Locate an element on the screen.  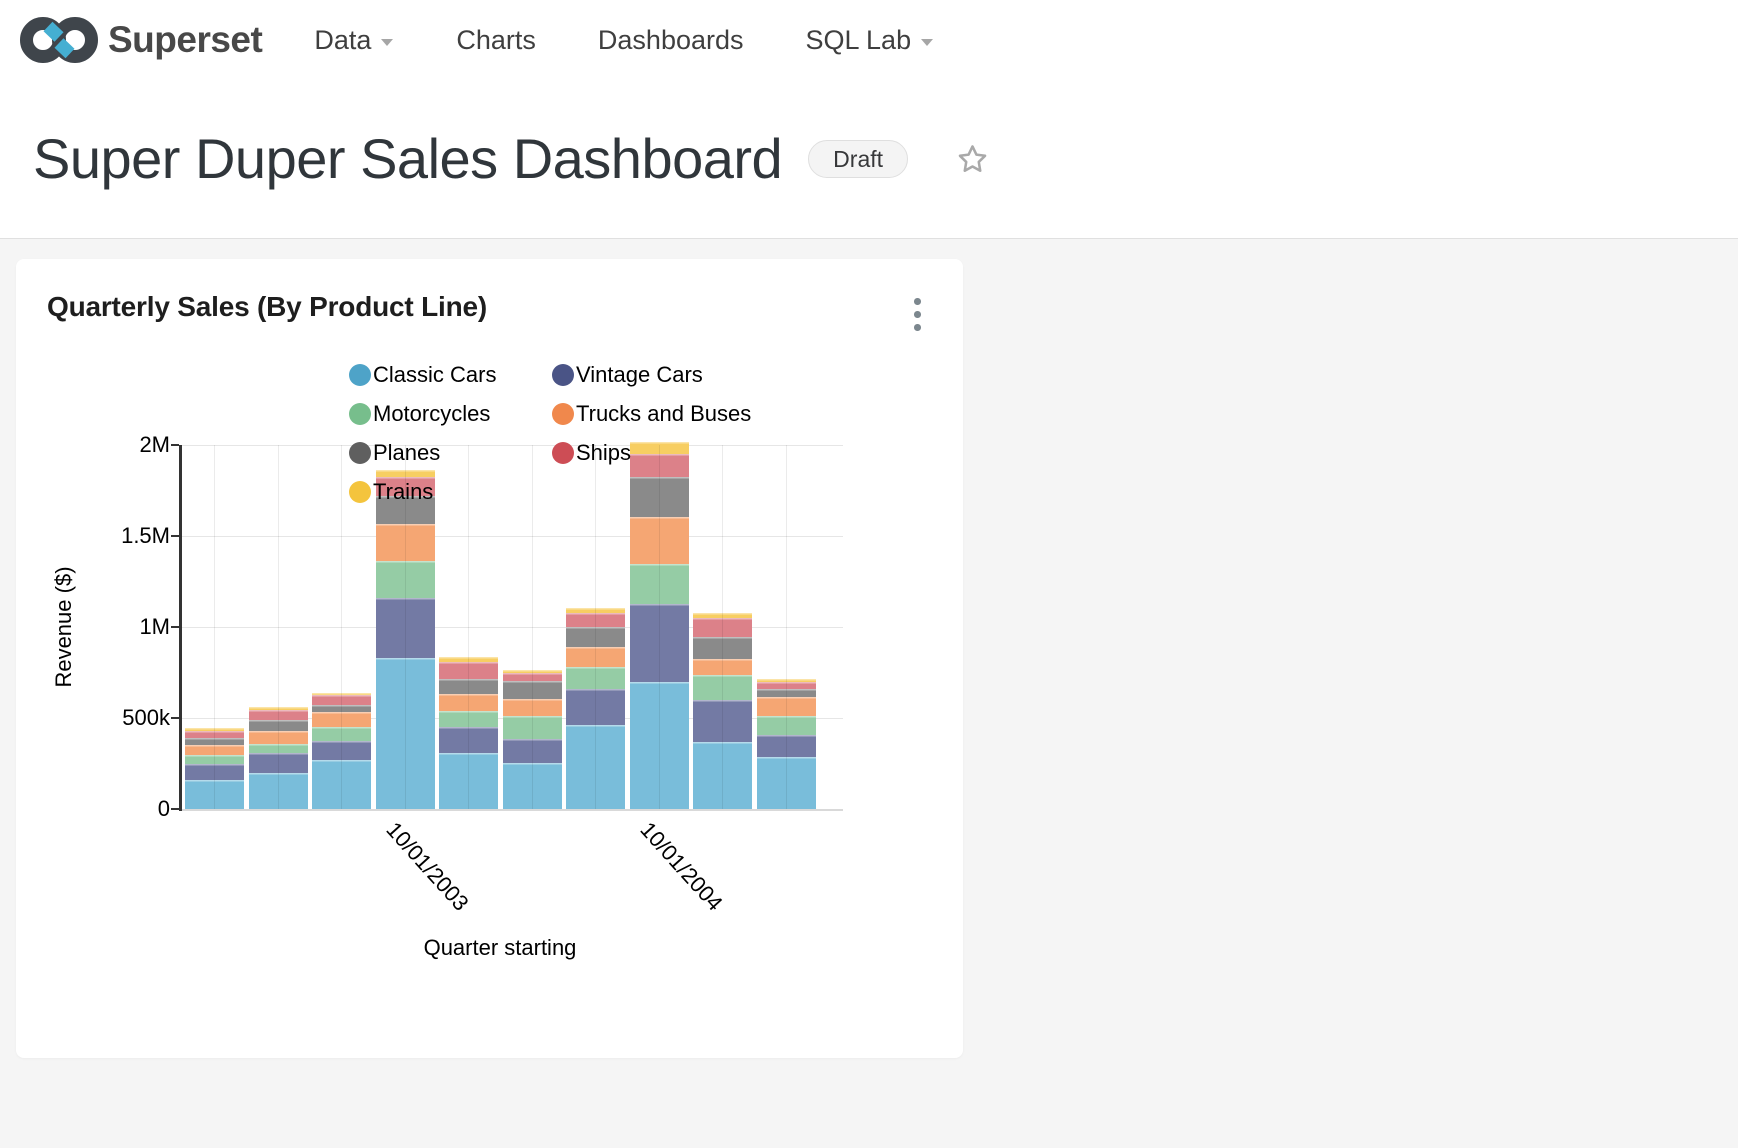
favorite-star-icon is located at coordinates (972, 159).